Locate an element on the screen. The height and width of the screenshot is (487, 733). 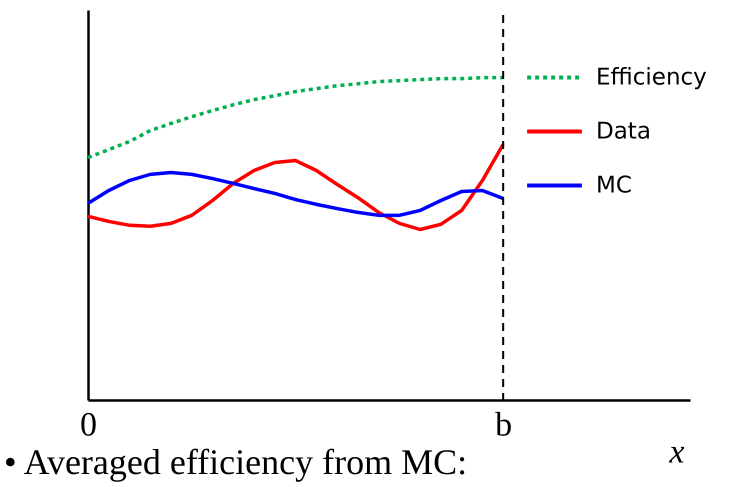
legend-label: MC is located at coordinates (614, 185).